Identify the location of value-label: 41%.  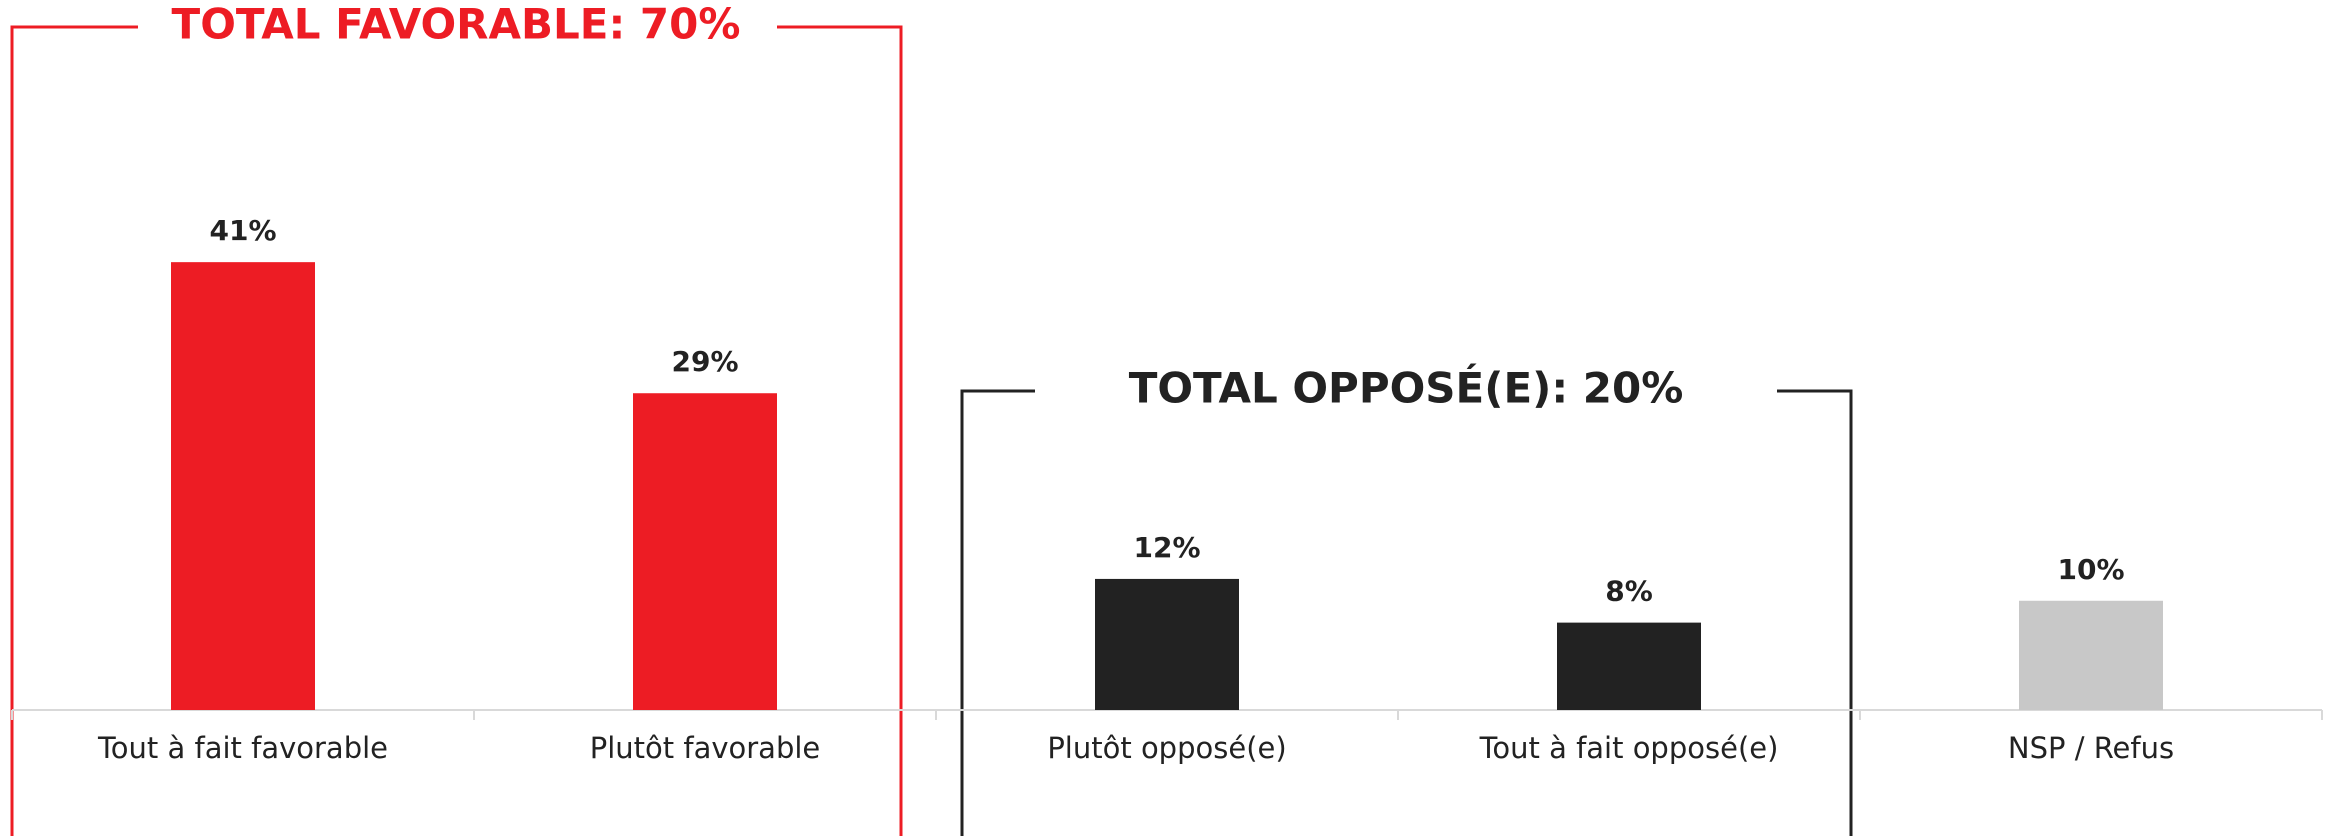
(242, 230).